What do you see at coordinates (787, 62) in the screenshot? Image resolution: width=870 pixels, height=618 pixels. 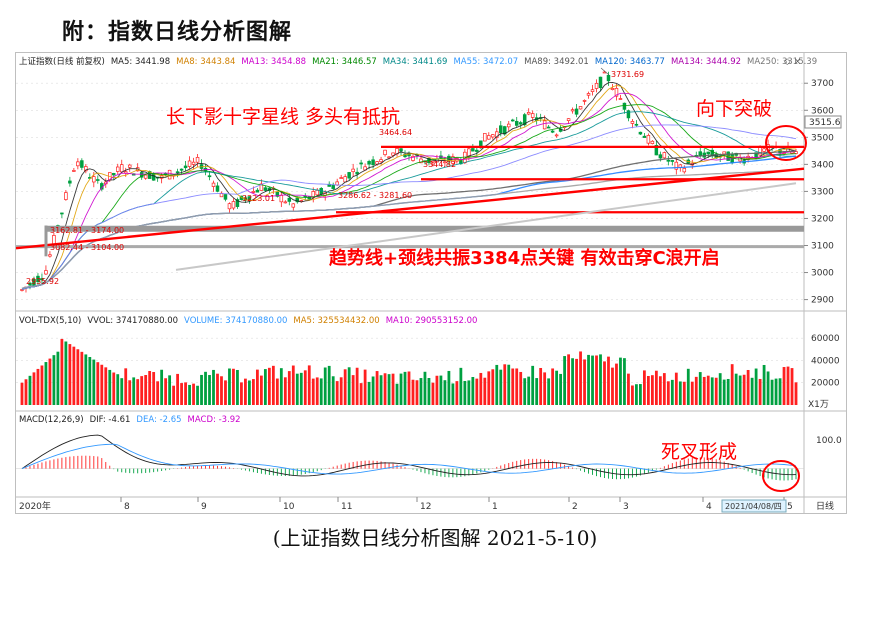 I see `diamond-icon: ◇` at bounding box center [787, 62].